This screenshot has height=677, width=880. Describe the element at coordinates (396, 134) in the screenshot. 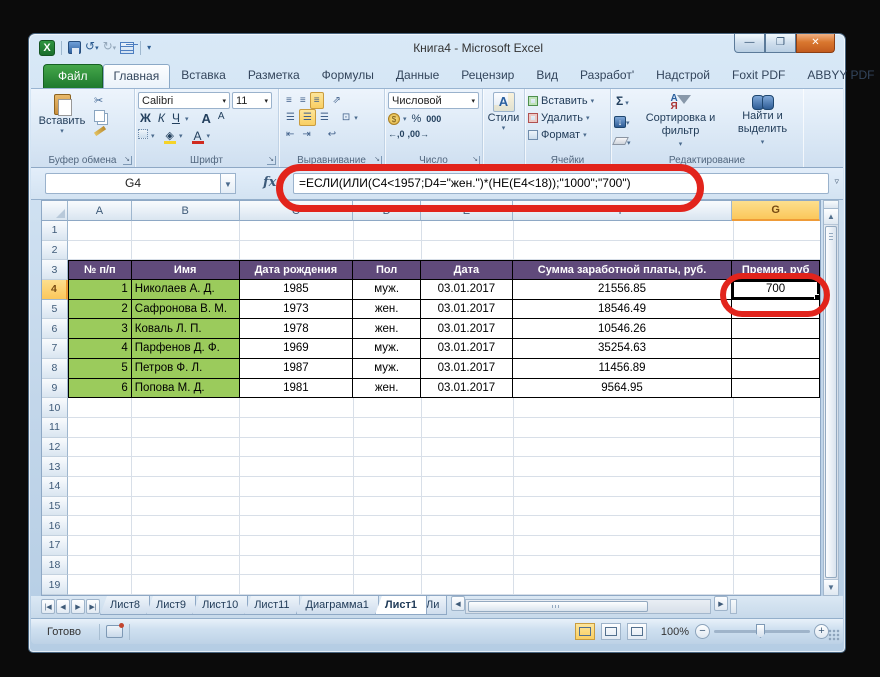

I see `increase-decimal-icon: ←,0` at that location.